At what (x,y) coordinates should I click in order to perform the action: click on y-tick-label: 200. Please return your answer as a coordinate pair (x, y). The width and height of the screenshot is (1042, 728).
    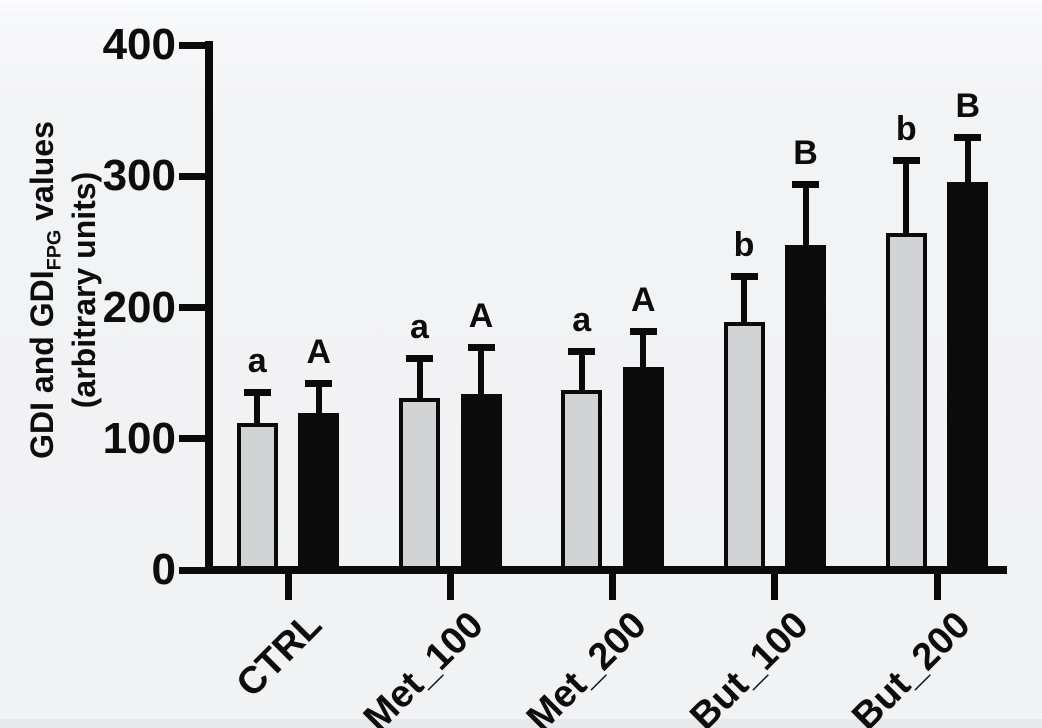
    Looking at the image, I should click on (139, 307).